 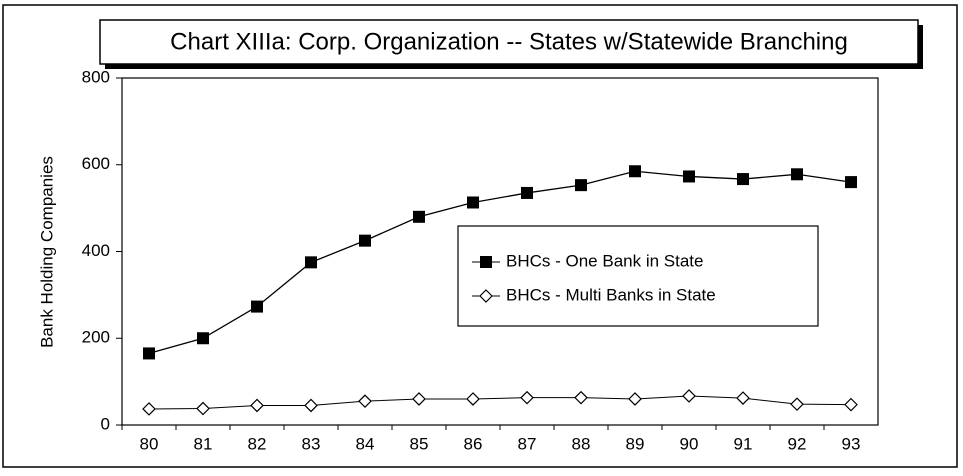 What do you see at coordinates (689, 443) in the screenshot?
I see `x-tick-label: 90` at bounding box center [689, 443].